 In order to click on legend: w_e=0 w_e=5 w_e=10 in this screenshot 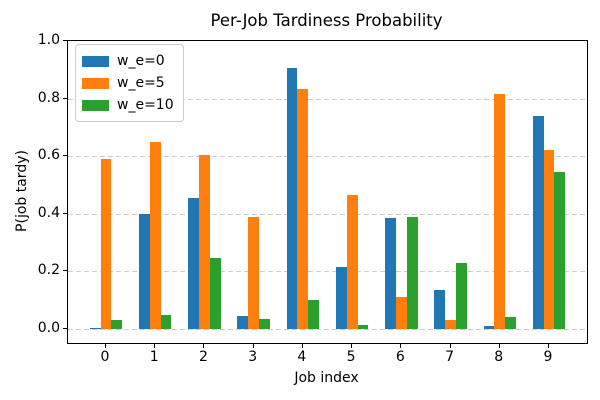, I will do `click(129, 83)`.